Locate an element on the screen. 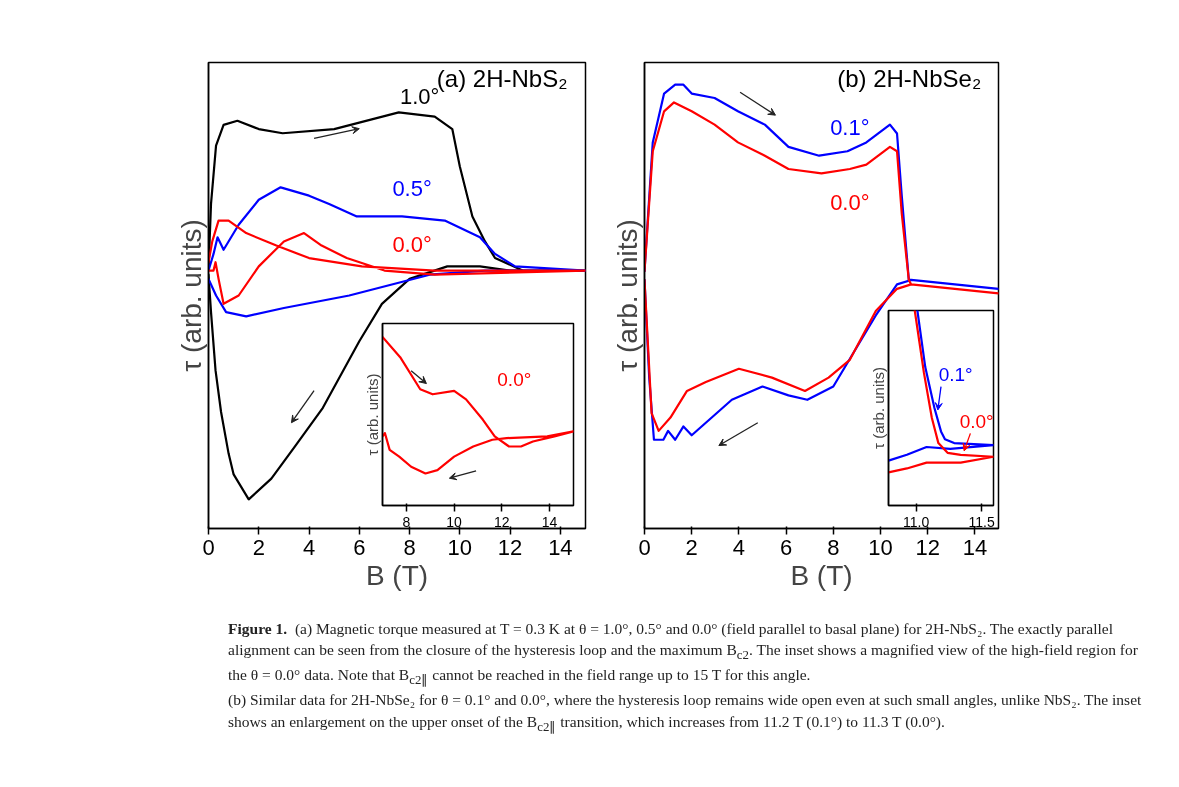 This screenshot has width=1179, height=787. series-label: 0.5° is located at coordinates (412, 188).